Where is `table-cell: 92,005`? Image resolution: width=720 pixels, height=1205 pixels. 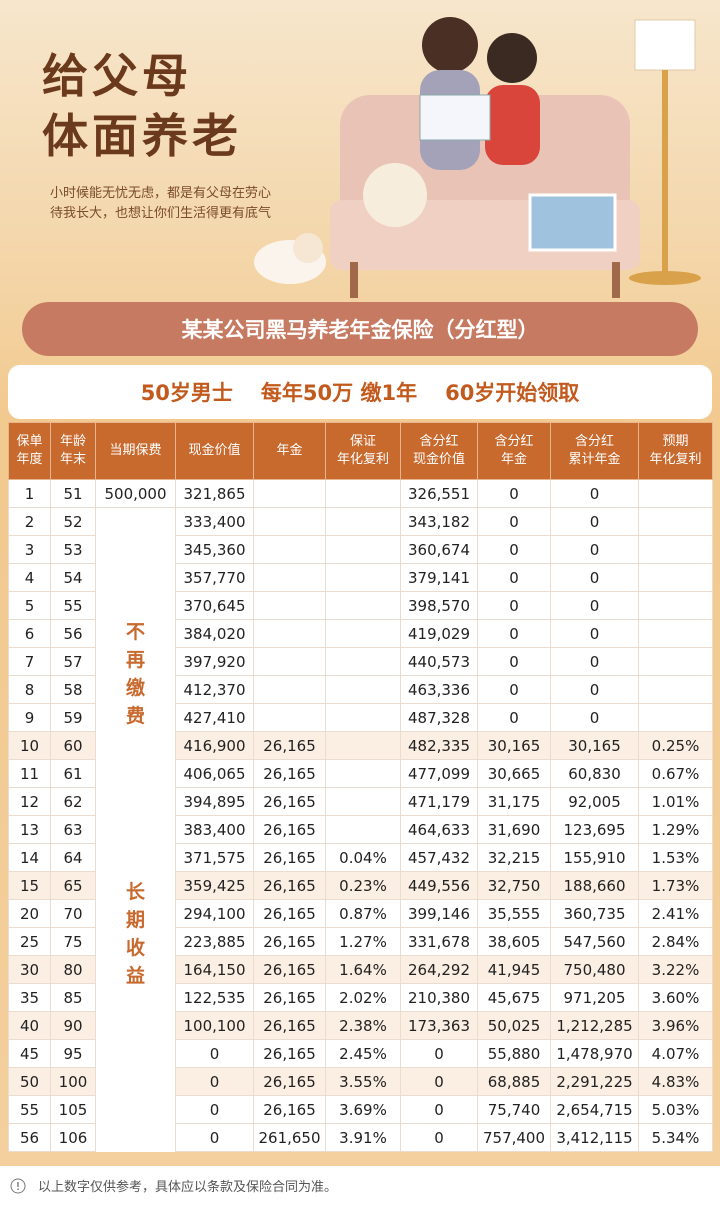 table-cell: 92,005 is located at coordinates (594, 801).